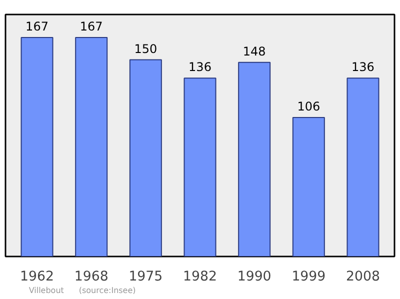 This screenshot has height=299, width=400. I want to click on text: (source:Insee), so click(107, 290).